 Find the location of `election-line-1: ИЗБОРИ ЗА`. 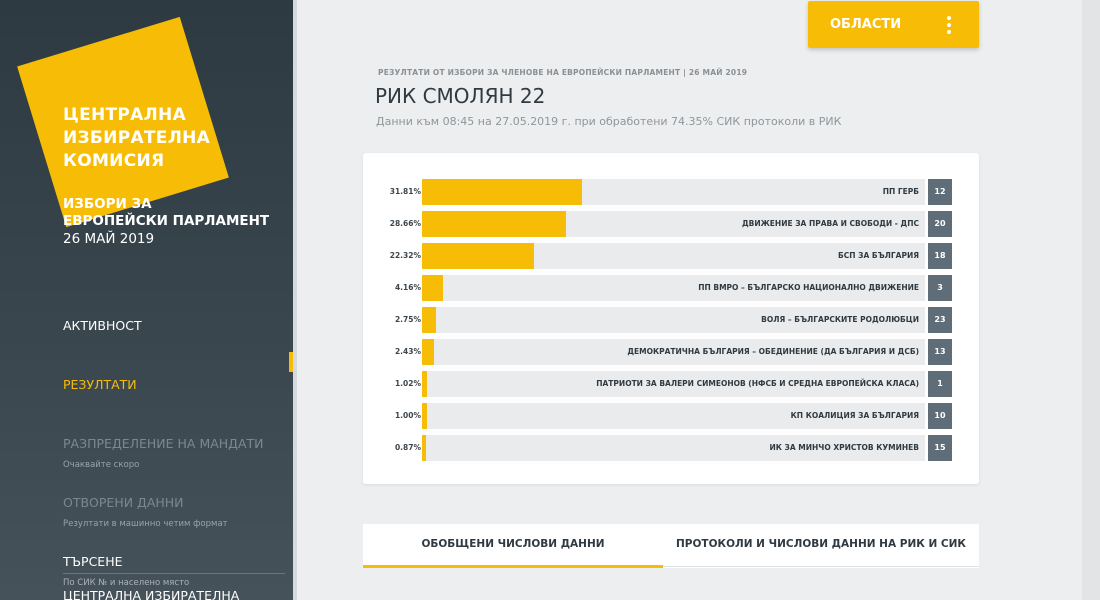

election-line-1: ИЗБОРИ ЗА is located at coordinates (107, 204).